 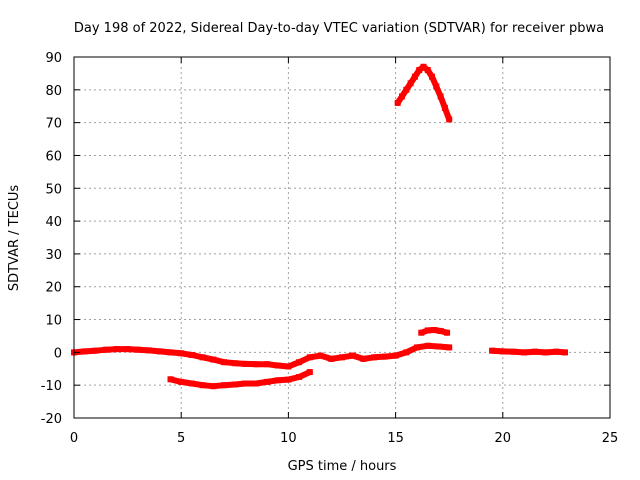 I want to click on x-axis-title: GPS time / hours, so click(x=342, y=466).